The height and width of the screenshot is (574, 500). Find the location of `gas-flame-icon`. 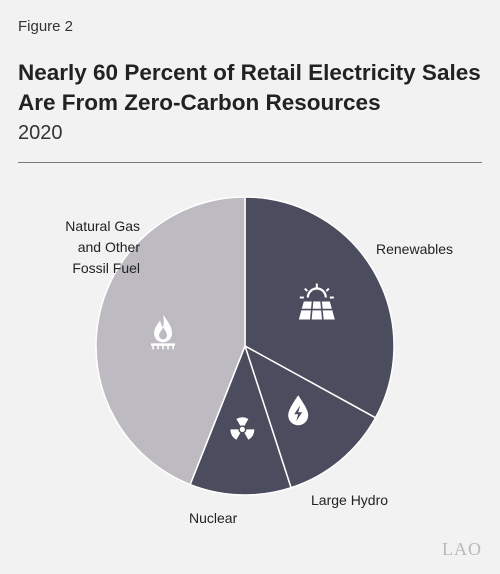

gas-flame-icon is located at coordinates (163, 332).